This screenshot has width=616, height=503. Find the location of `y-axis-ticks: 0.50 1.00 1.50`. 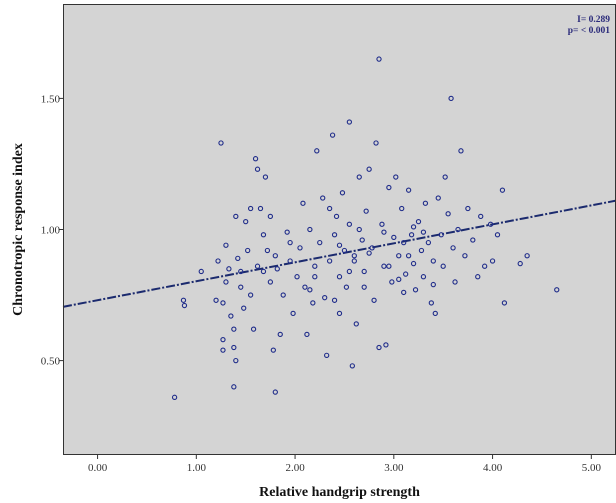

y-axis-ticks: 0.50 1.00 1.50 is located at coordinates (52, 230).